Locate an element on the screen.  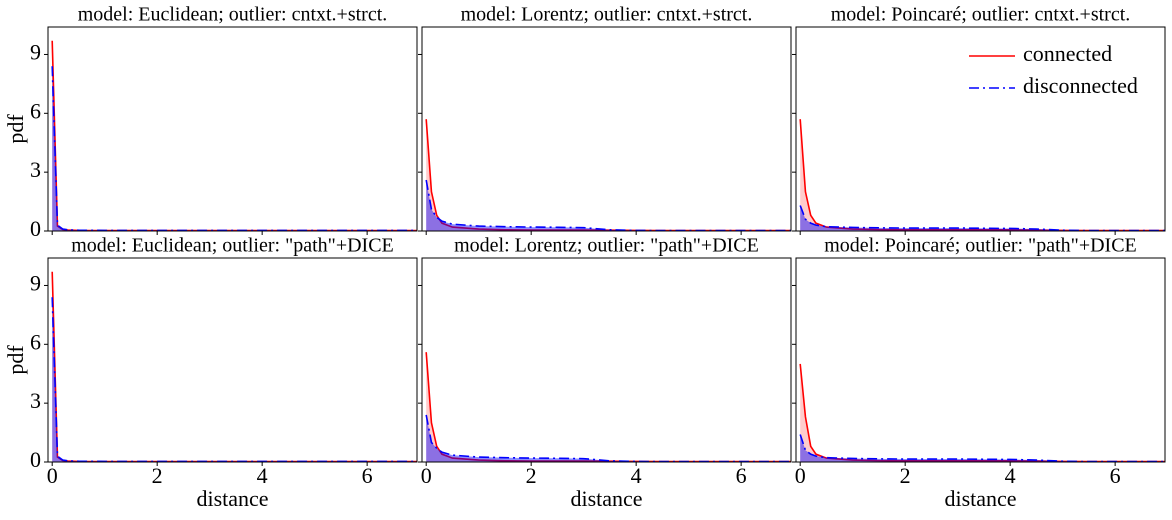
legend-label: connected is located at coordinates (1067, 53).